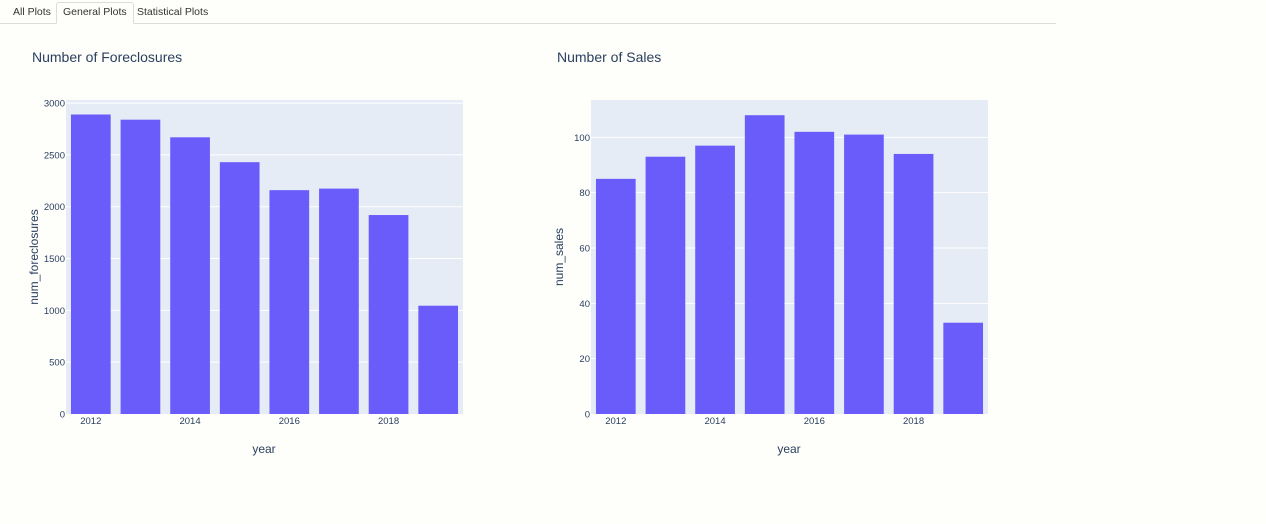 This screenshot has height=524, width=1266. Describe the element at coordinates (54, 104) in the screenshot. I see `y-tick-label: 3000` at that location.